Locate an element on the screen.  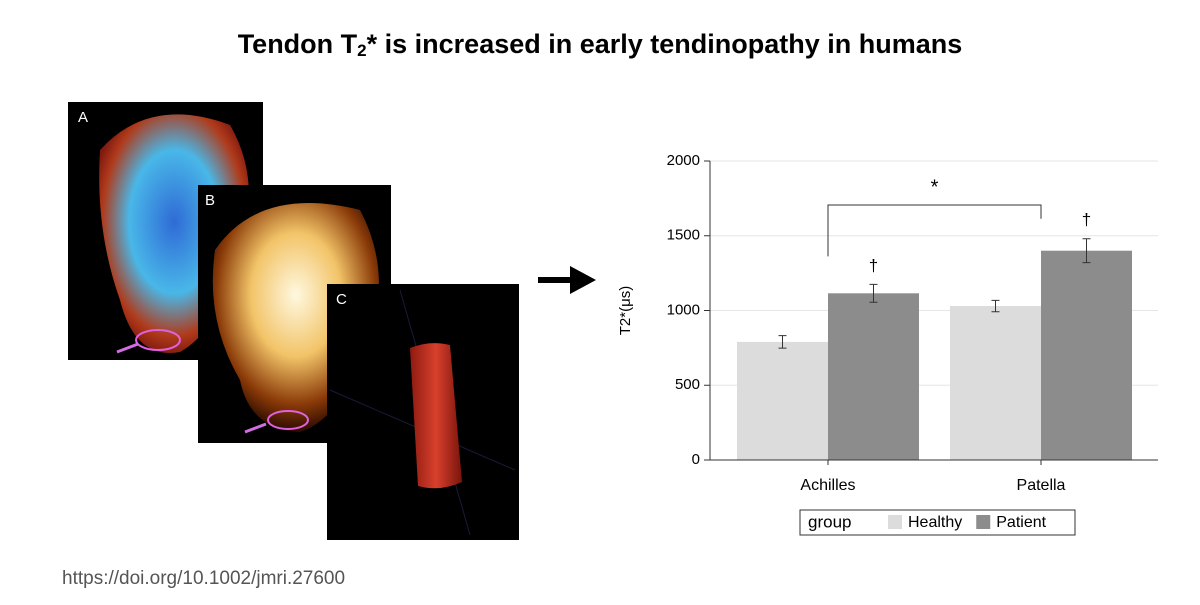
title-subscript: 2 is located at coordinates (361, 50).